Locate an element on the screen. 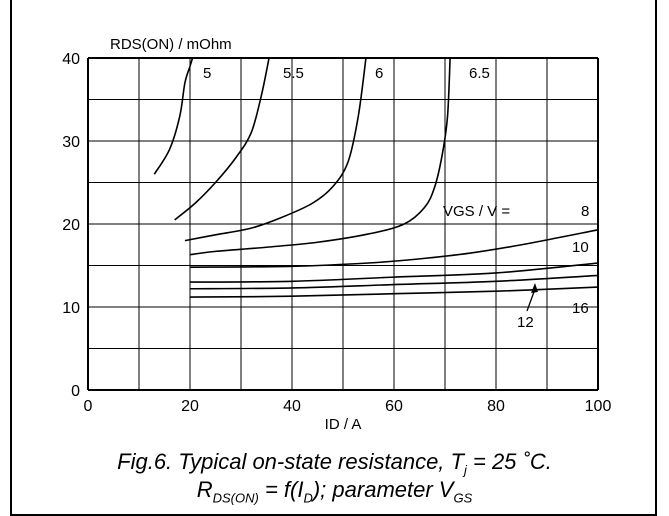 This screenshot has height=516, width=669. y-tick-label: 30 is located at coordinates (71, 142).